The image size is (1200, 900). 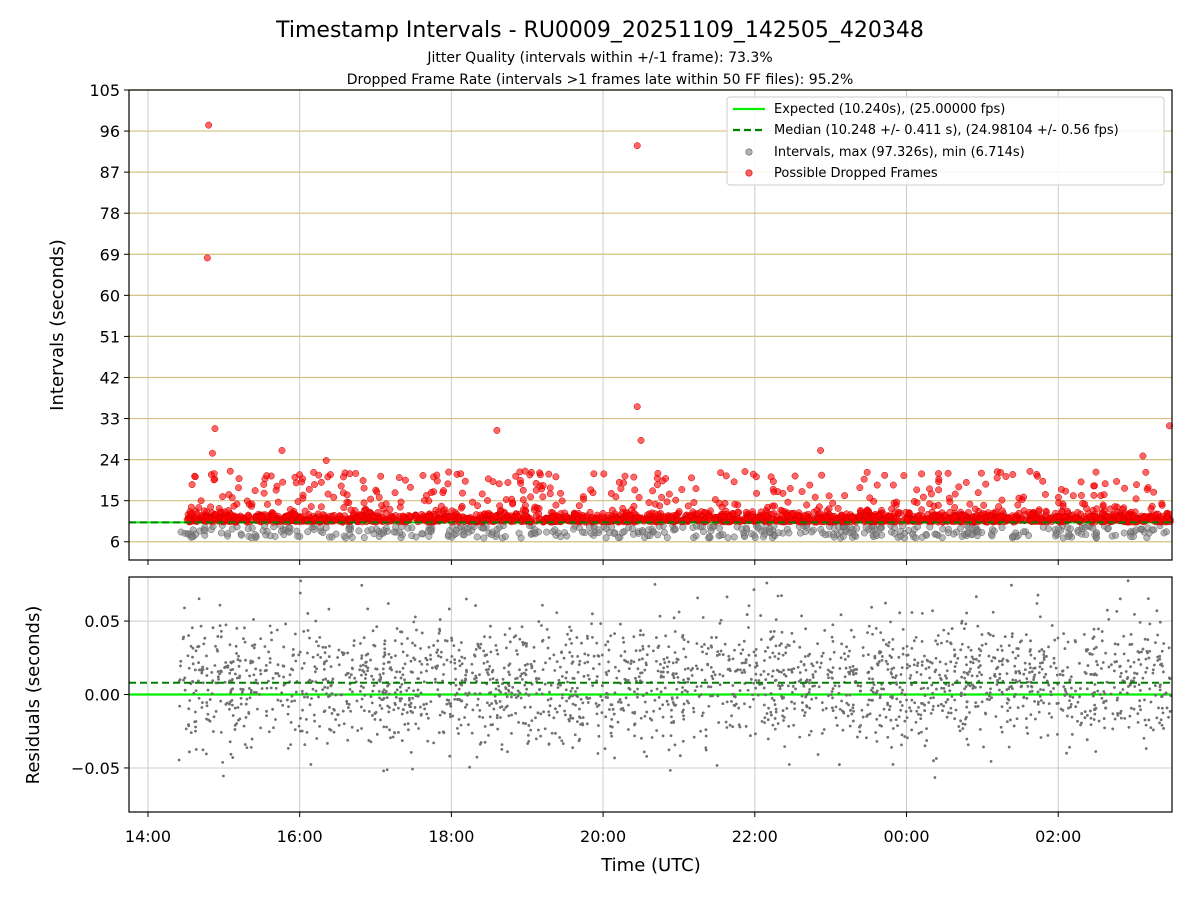 I want to click on xtick-label-3: 20:00, so click(x=603, y=836).